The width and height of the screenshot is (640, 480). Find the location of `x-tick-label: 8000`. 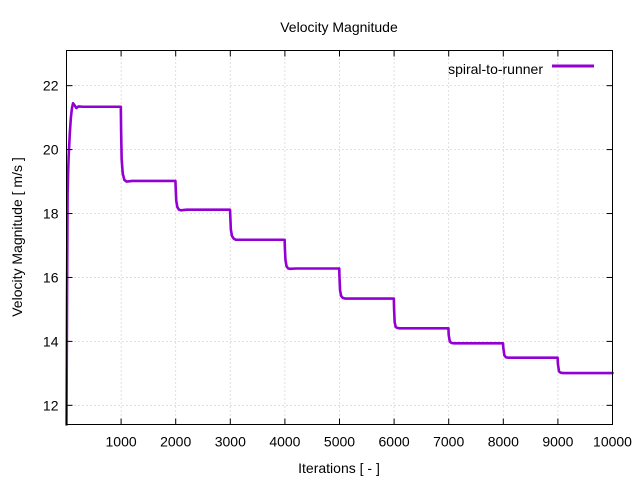

x-tick-label: 8000 is located at coordinates (503, 442).